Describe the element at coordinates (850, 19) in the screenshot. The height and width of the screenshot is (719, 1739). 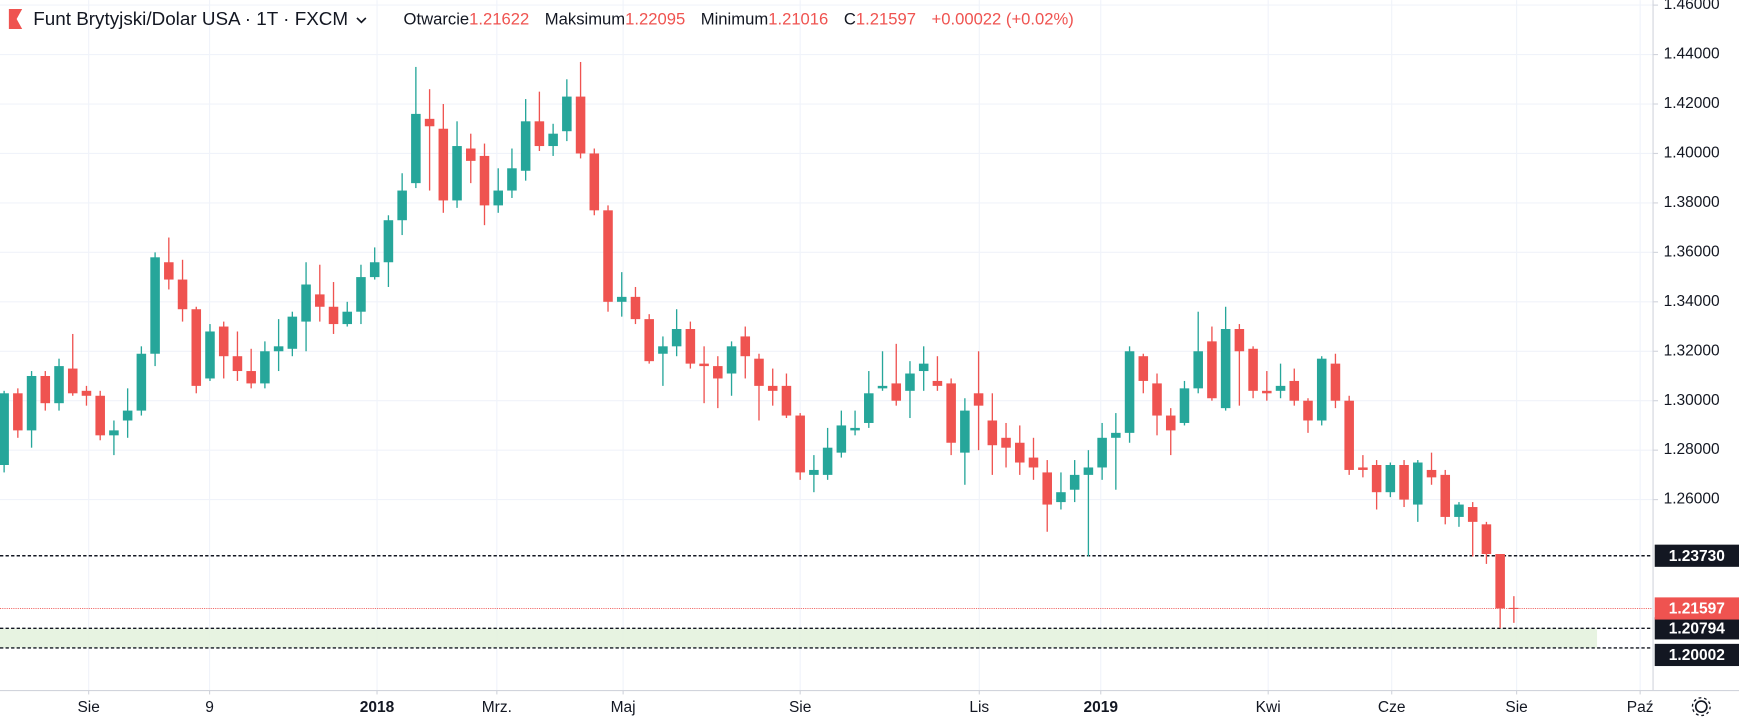
I see `close-label: C` at that location.